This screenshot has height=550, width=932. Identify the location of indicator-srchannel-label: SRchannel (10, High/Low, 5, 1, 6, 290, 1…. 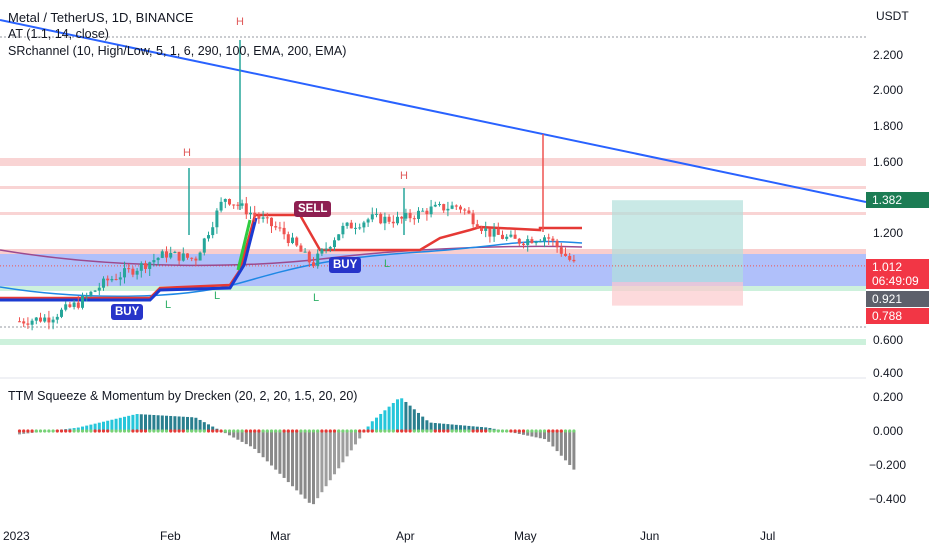
(177, 51).